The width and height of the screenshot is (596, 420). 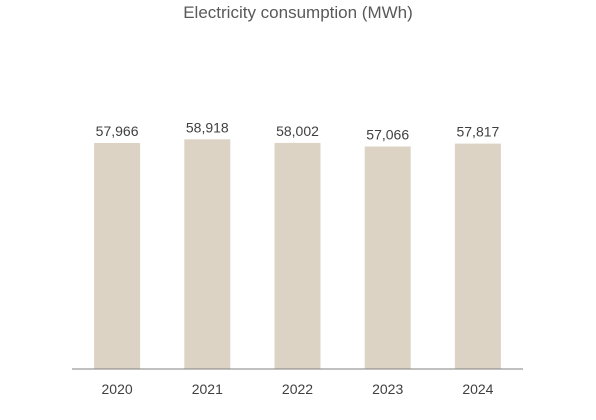 I want to click on bar-2020, so click(x=117, y=256).